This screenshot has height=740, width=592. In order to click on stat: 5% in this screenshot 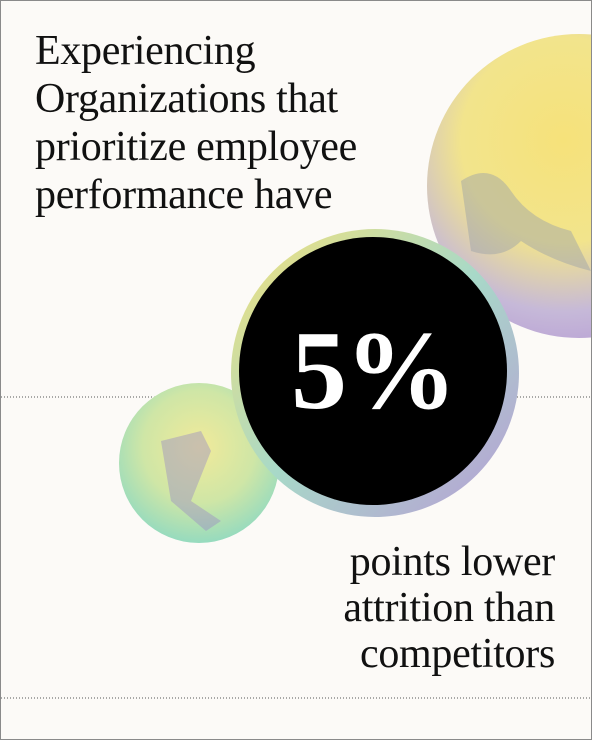, I will do `click(374, 371)`.